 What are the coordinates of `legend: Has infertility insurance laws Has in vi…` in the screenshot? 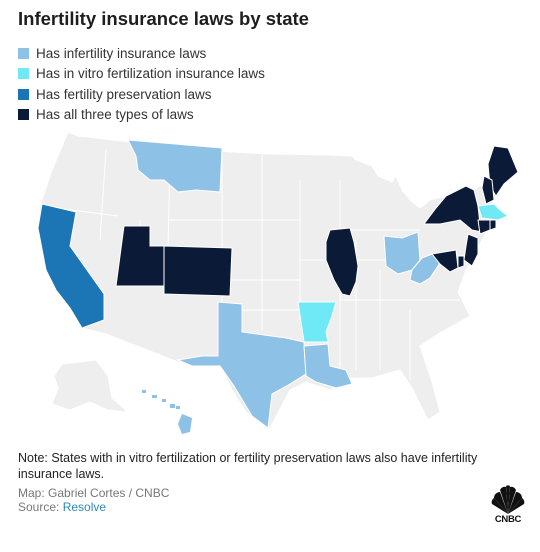 It's located at (141, 84).